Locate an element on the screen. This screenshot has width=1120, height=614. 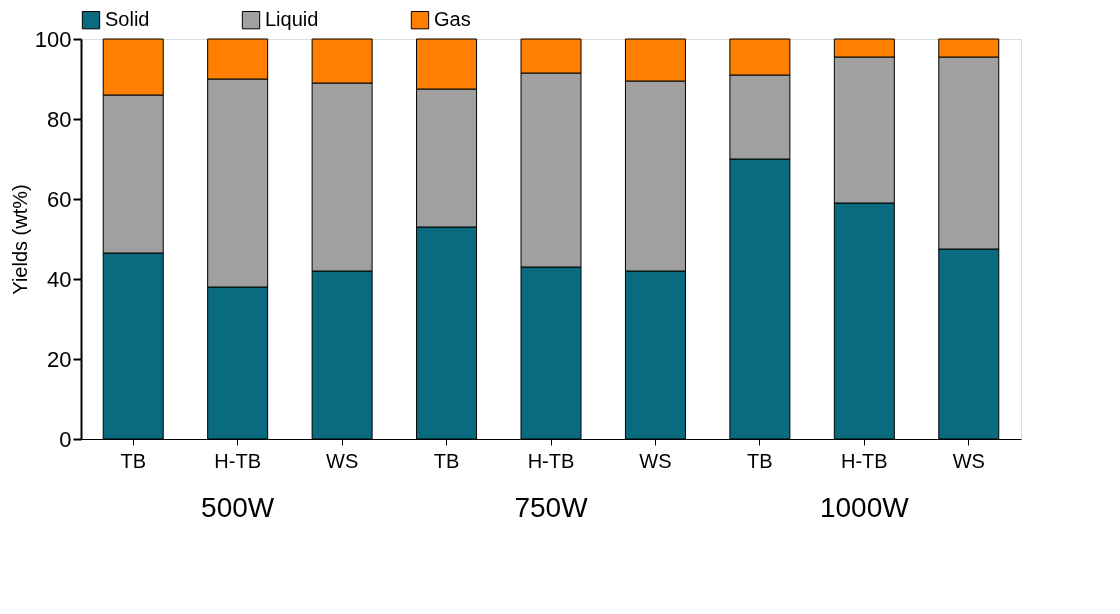
text: 1000W is located at coordinates (864, 507).